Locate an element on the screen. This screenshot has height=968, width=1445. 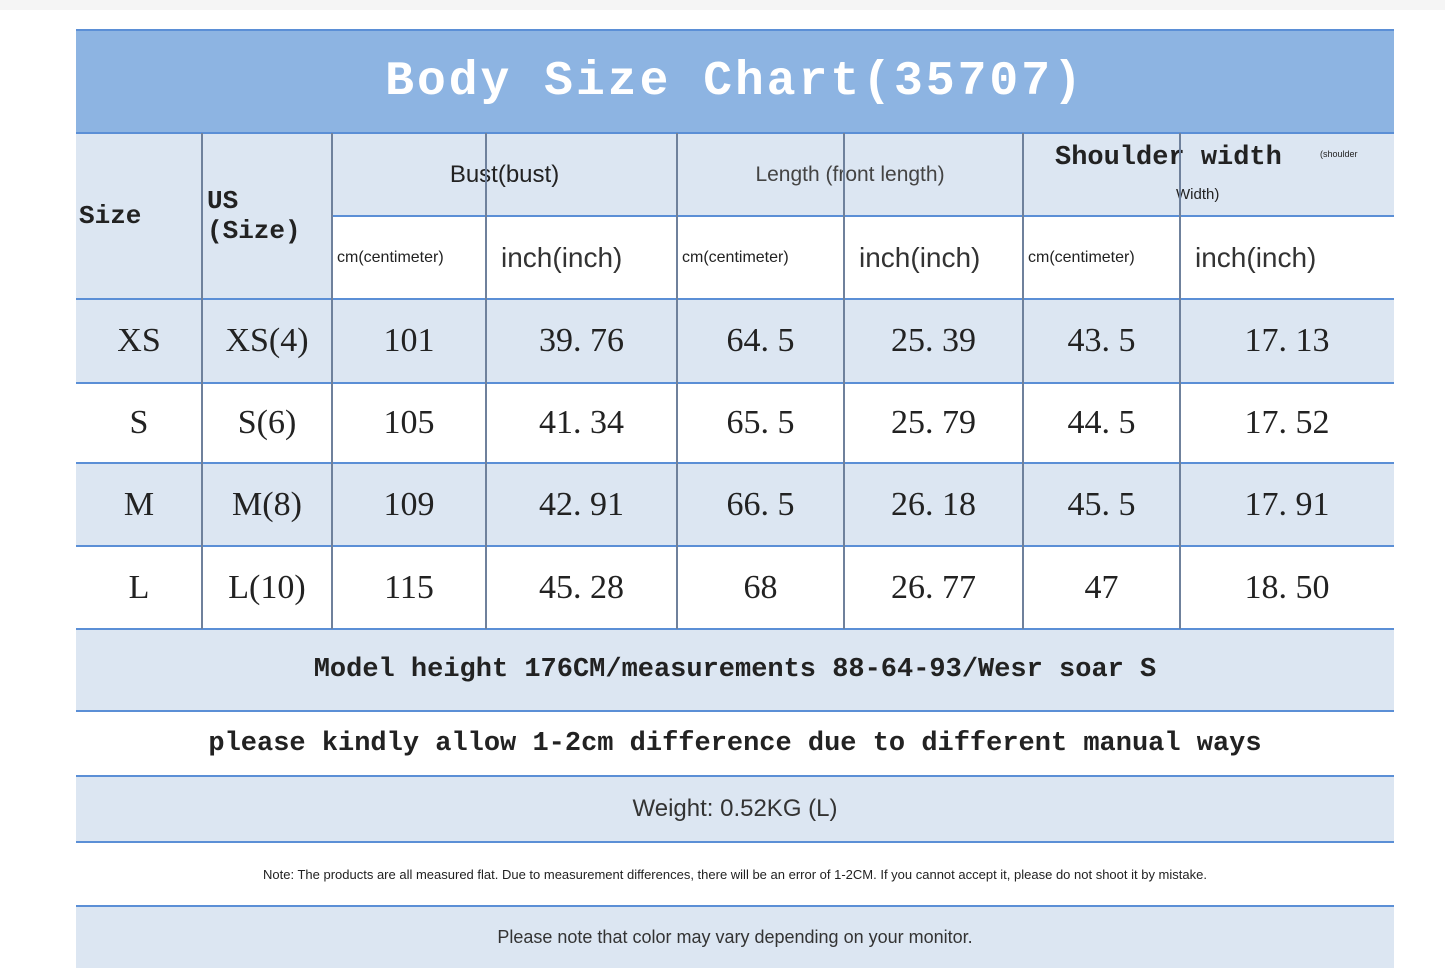
top-strip is located at coordinates (722, 5).